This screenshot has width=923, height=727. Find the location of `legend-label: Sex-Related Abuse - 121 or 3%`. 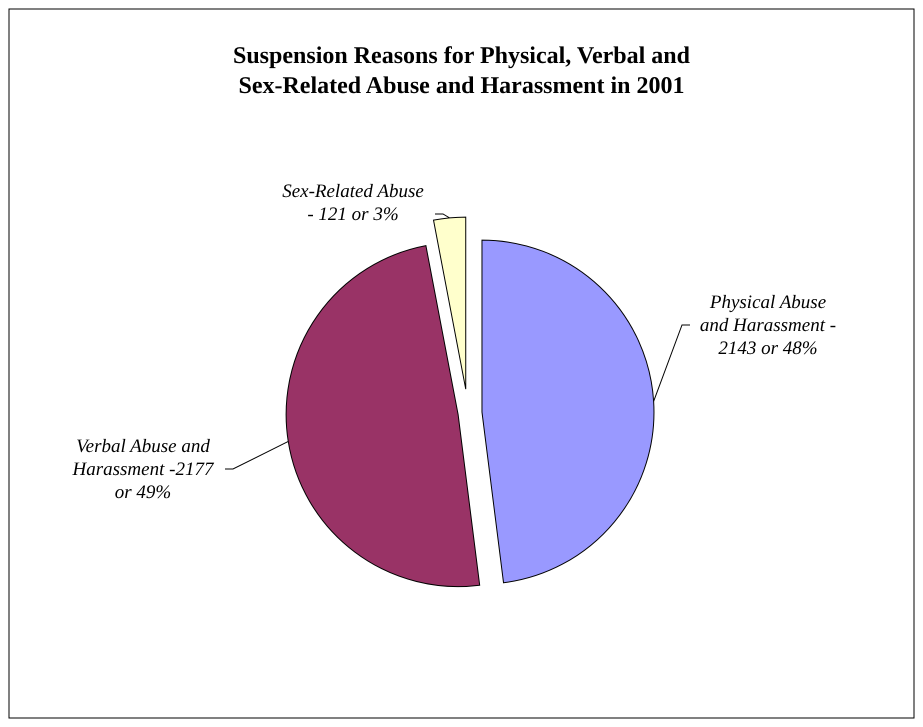

legend-label: Sex-Related Abuse - 121 or 3% is located at coordinates (353, 203).